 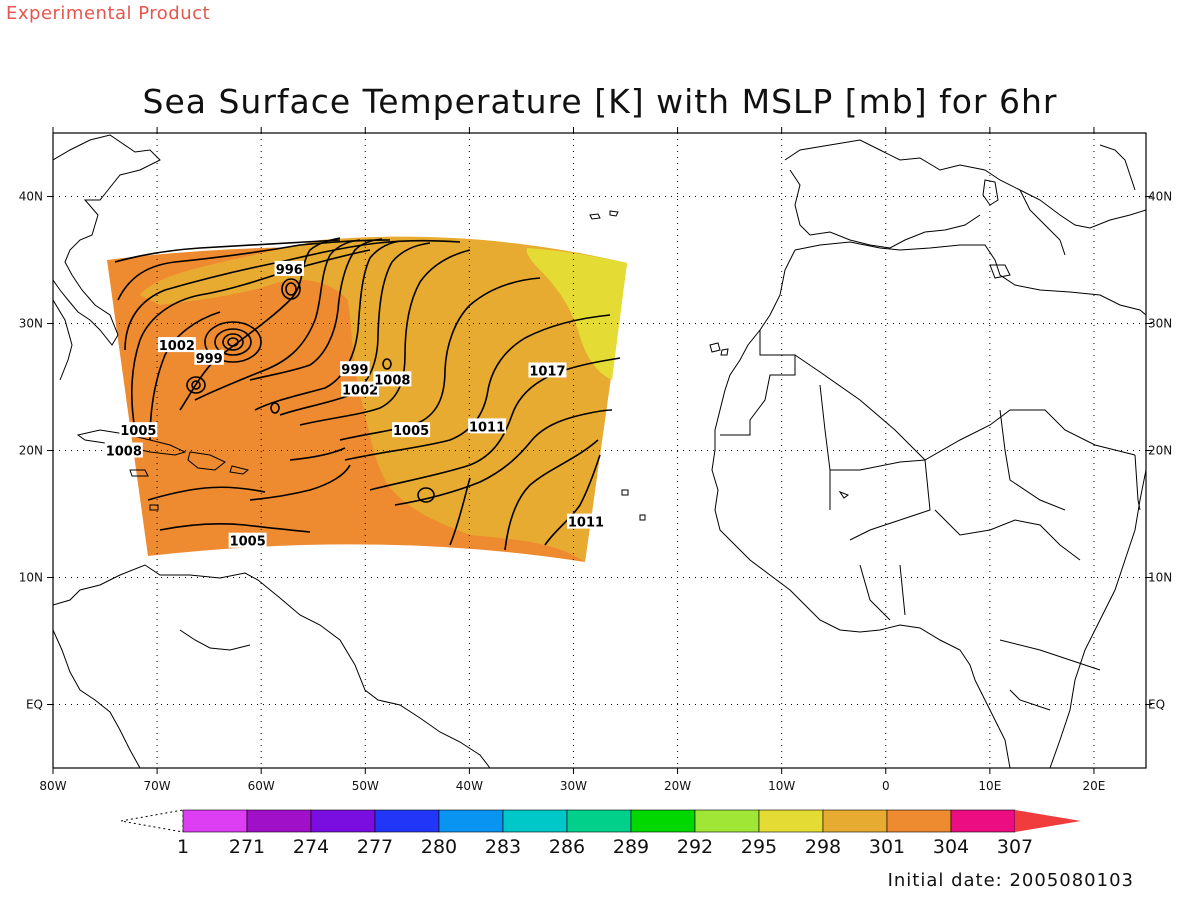 What do you see at coordinates (152, 821) in the screenshot?
I see `colorbar-under-arrow` at bounding box center [152, 821].